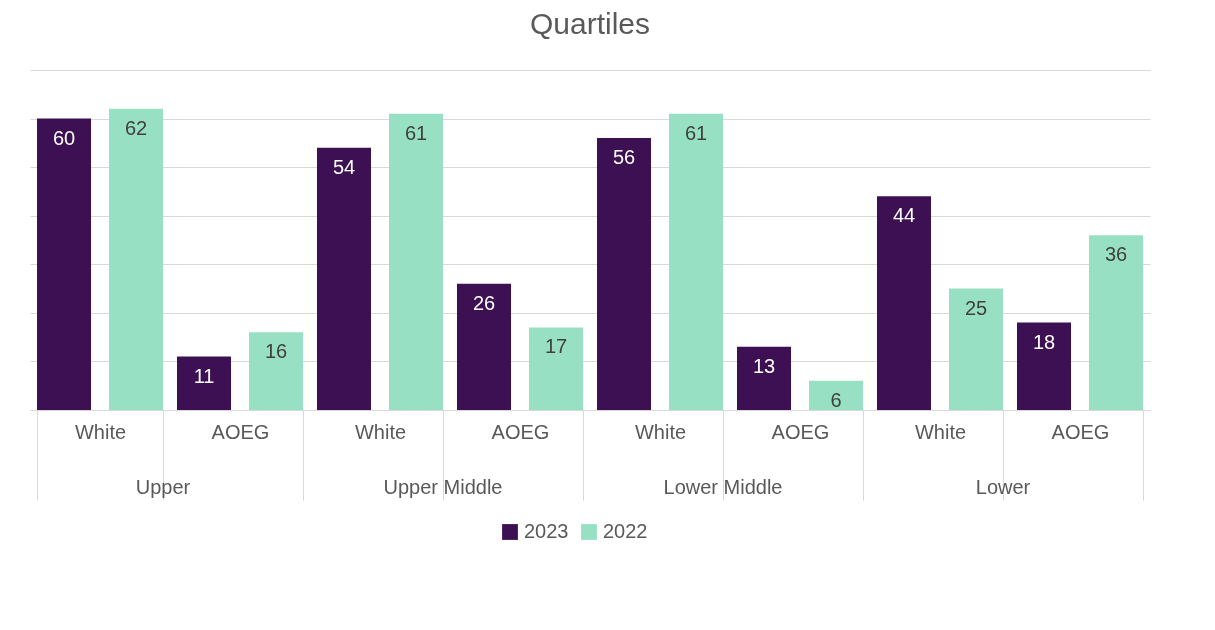  What do you see at coordinates (976, 307) in the screenshot?
I see `data-label: 25` at bounding box center [976, 307].